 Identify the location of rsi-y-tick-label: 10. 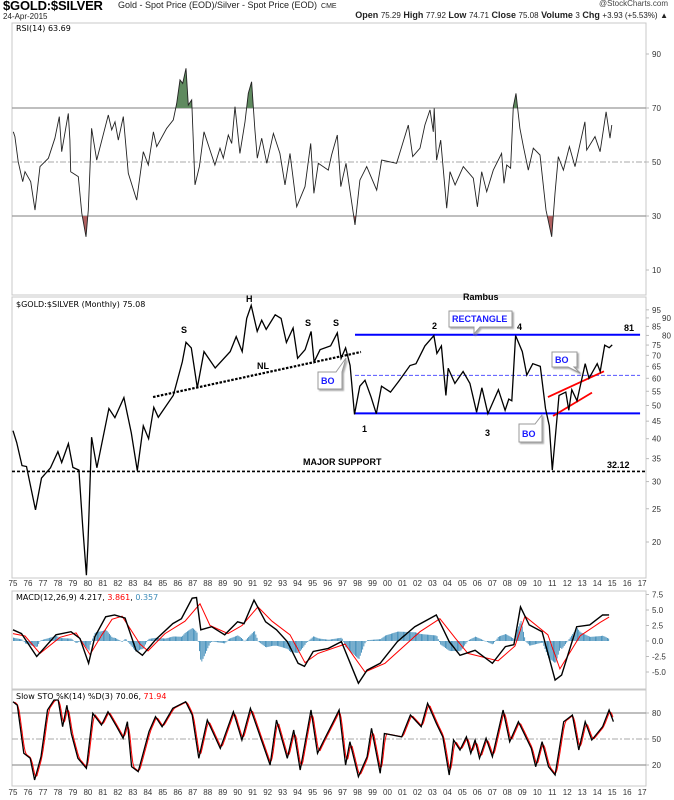
(656, 270).